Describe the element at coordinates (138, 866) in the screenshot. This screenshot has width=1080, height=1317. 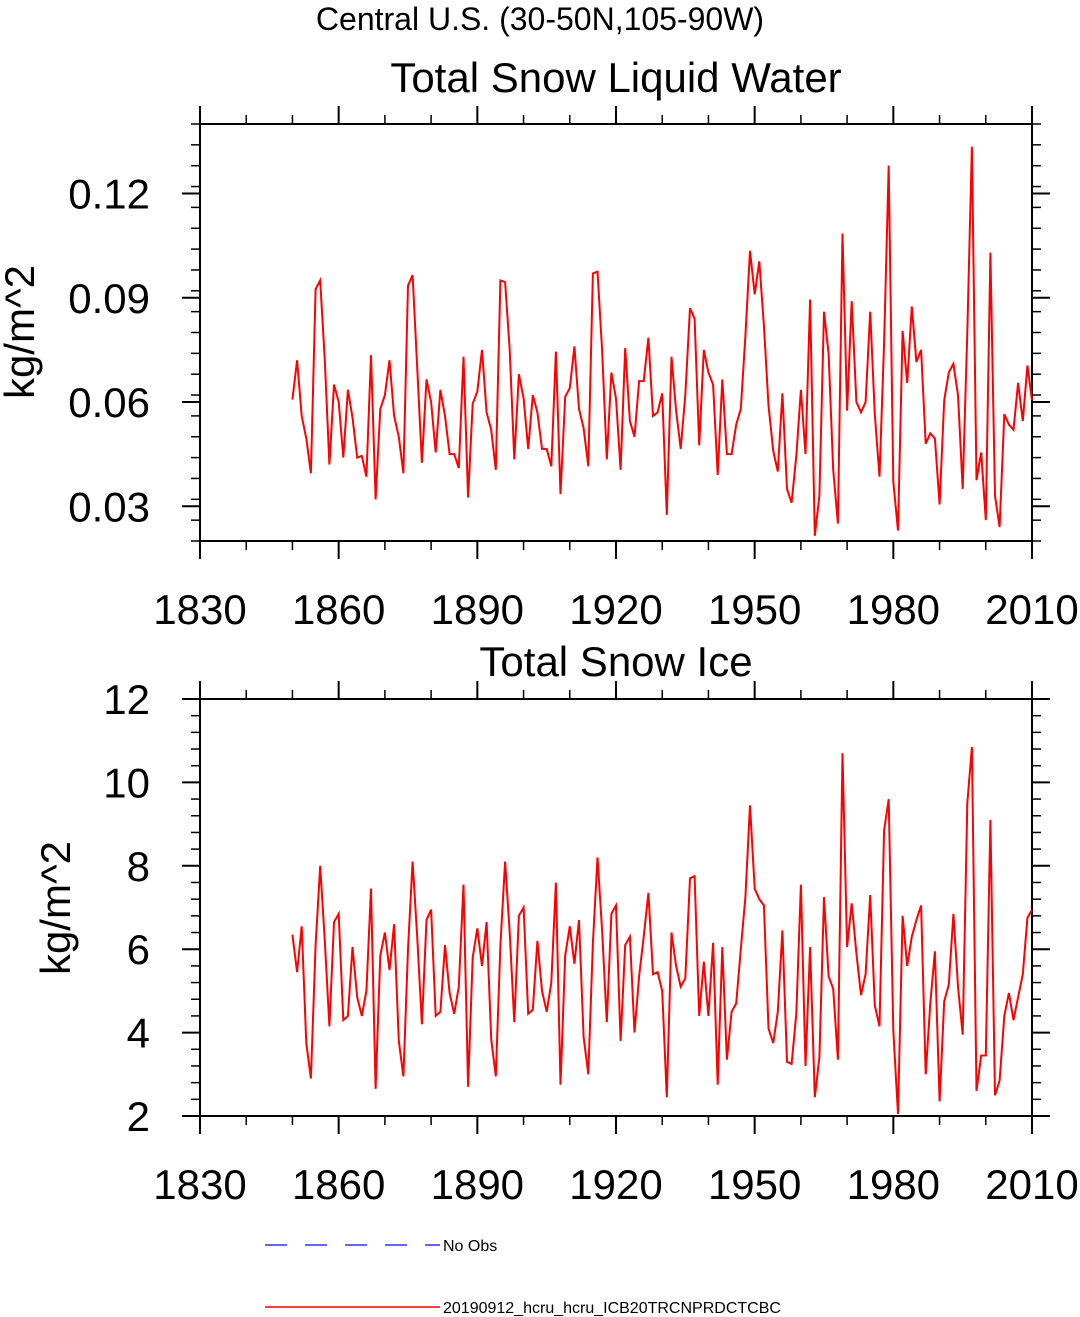
I see `y-tick-label: 8` at that location.